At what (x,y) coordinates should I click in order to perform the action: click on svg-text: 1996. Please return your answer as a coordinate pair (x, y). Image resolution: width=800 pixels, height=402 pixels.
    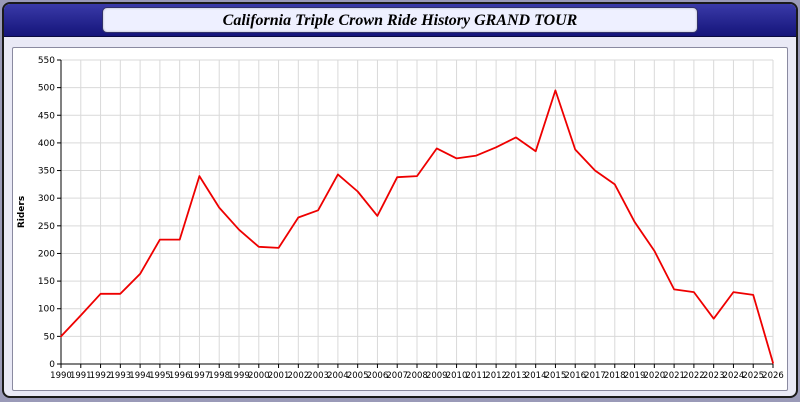
    Looking at the image, I should click on (180, 376).